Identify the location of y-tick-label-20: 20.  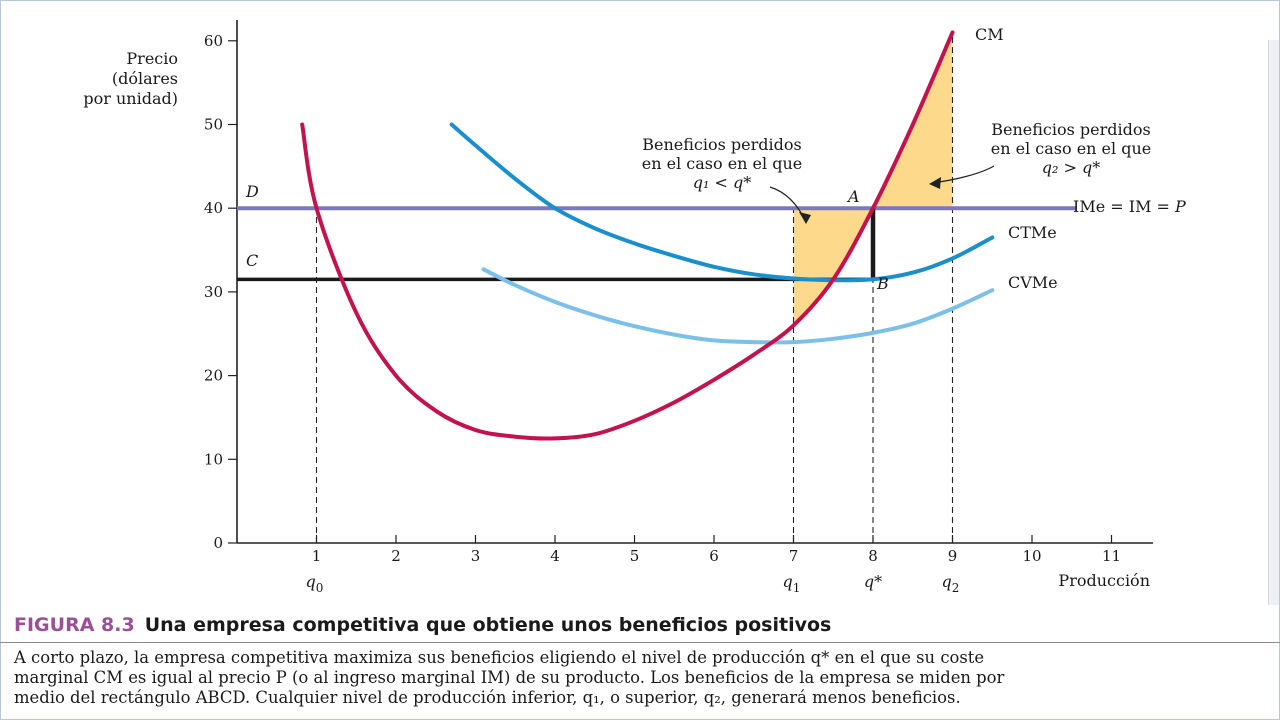
(213, 376).